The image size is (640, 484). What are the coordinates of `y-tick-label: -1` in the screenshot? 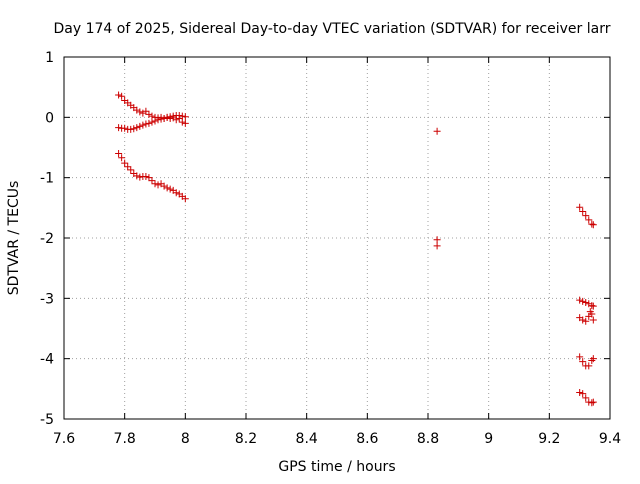 It's located at (47, 179).